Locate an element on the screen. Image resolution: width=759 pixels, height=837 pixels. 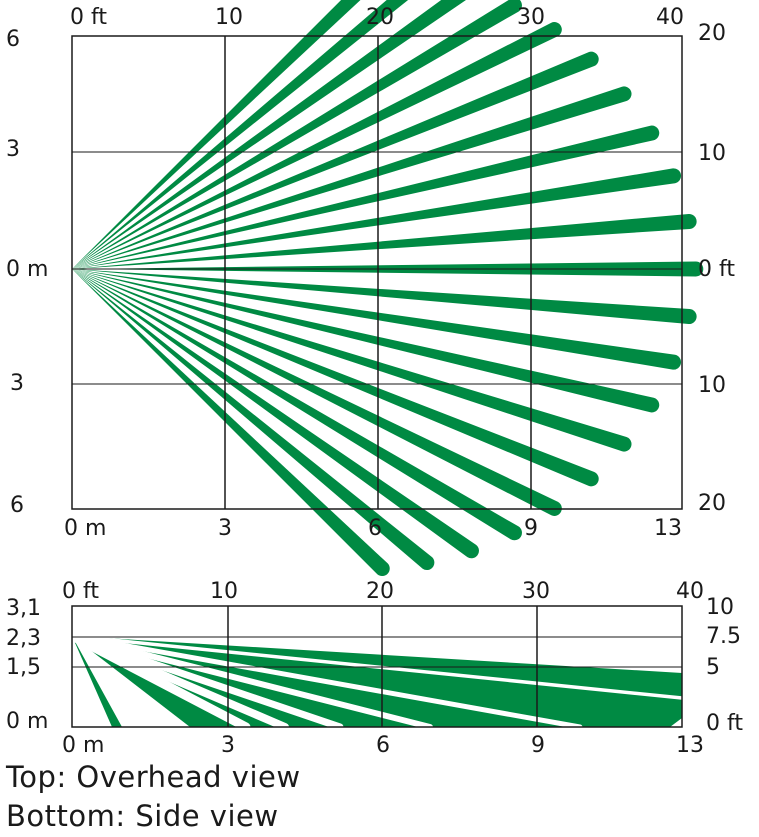
side-bottom-tick: 6 is located at coordinates (383, 745).